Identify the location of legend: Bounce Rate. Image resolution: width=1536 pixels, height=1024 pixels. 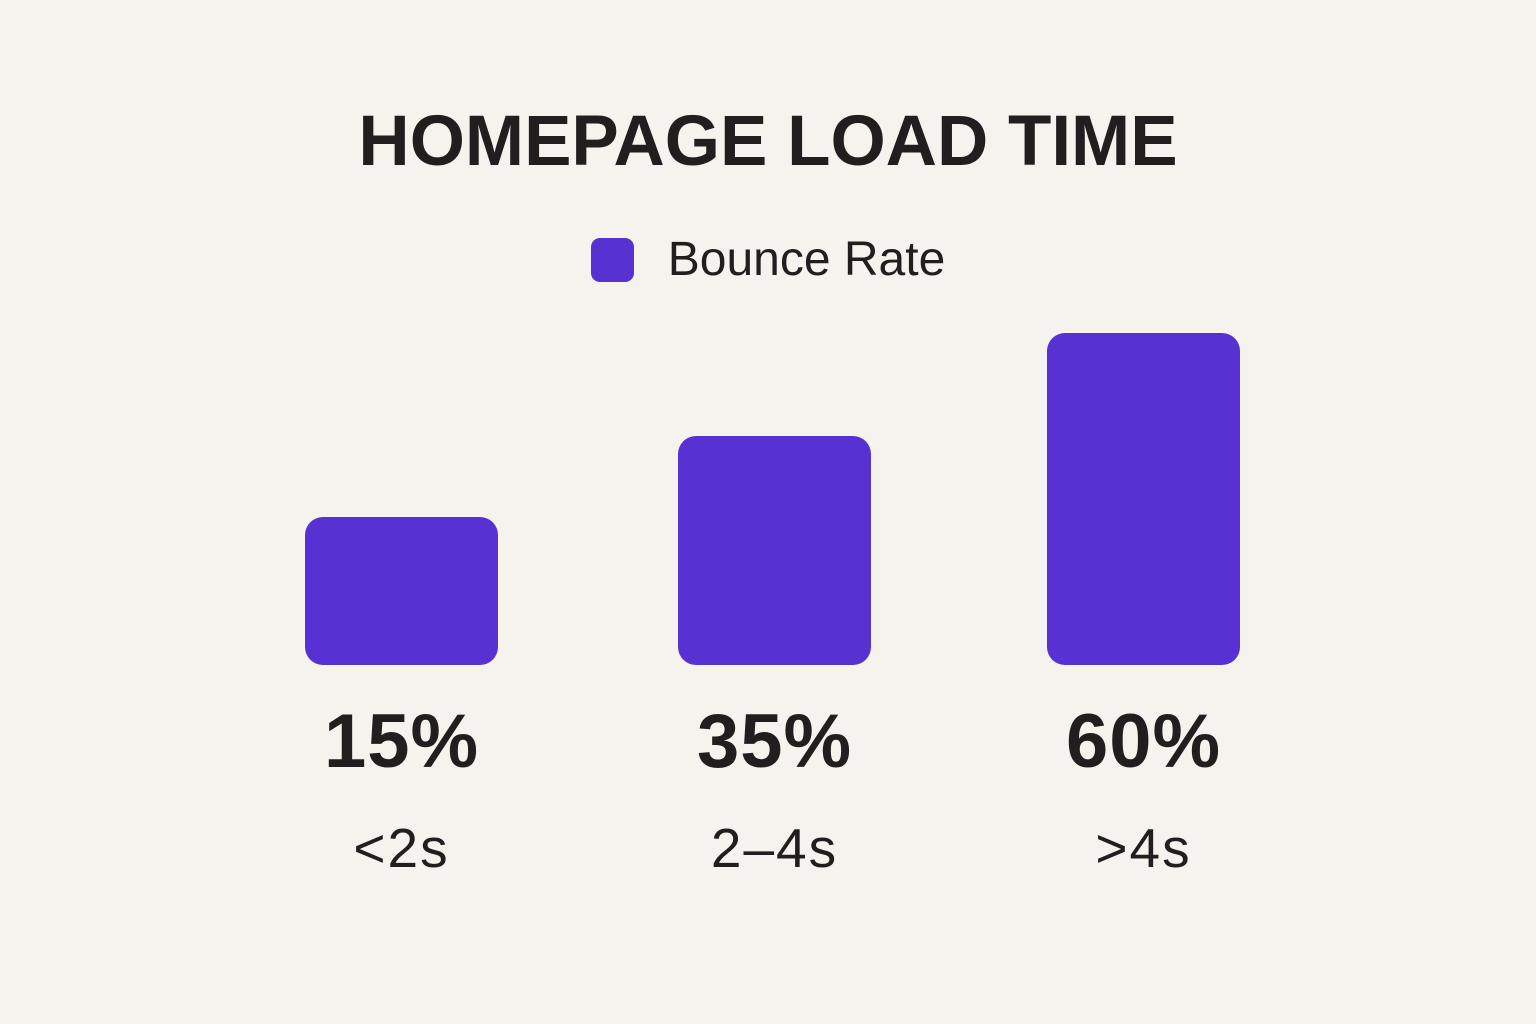
(768, 260).